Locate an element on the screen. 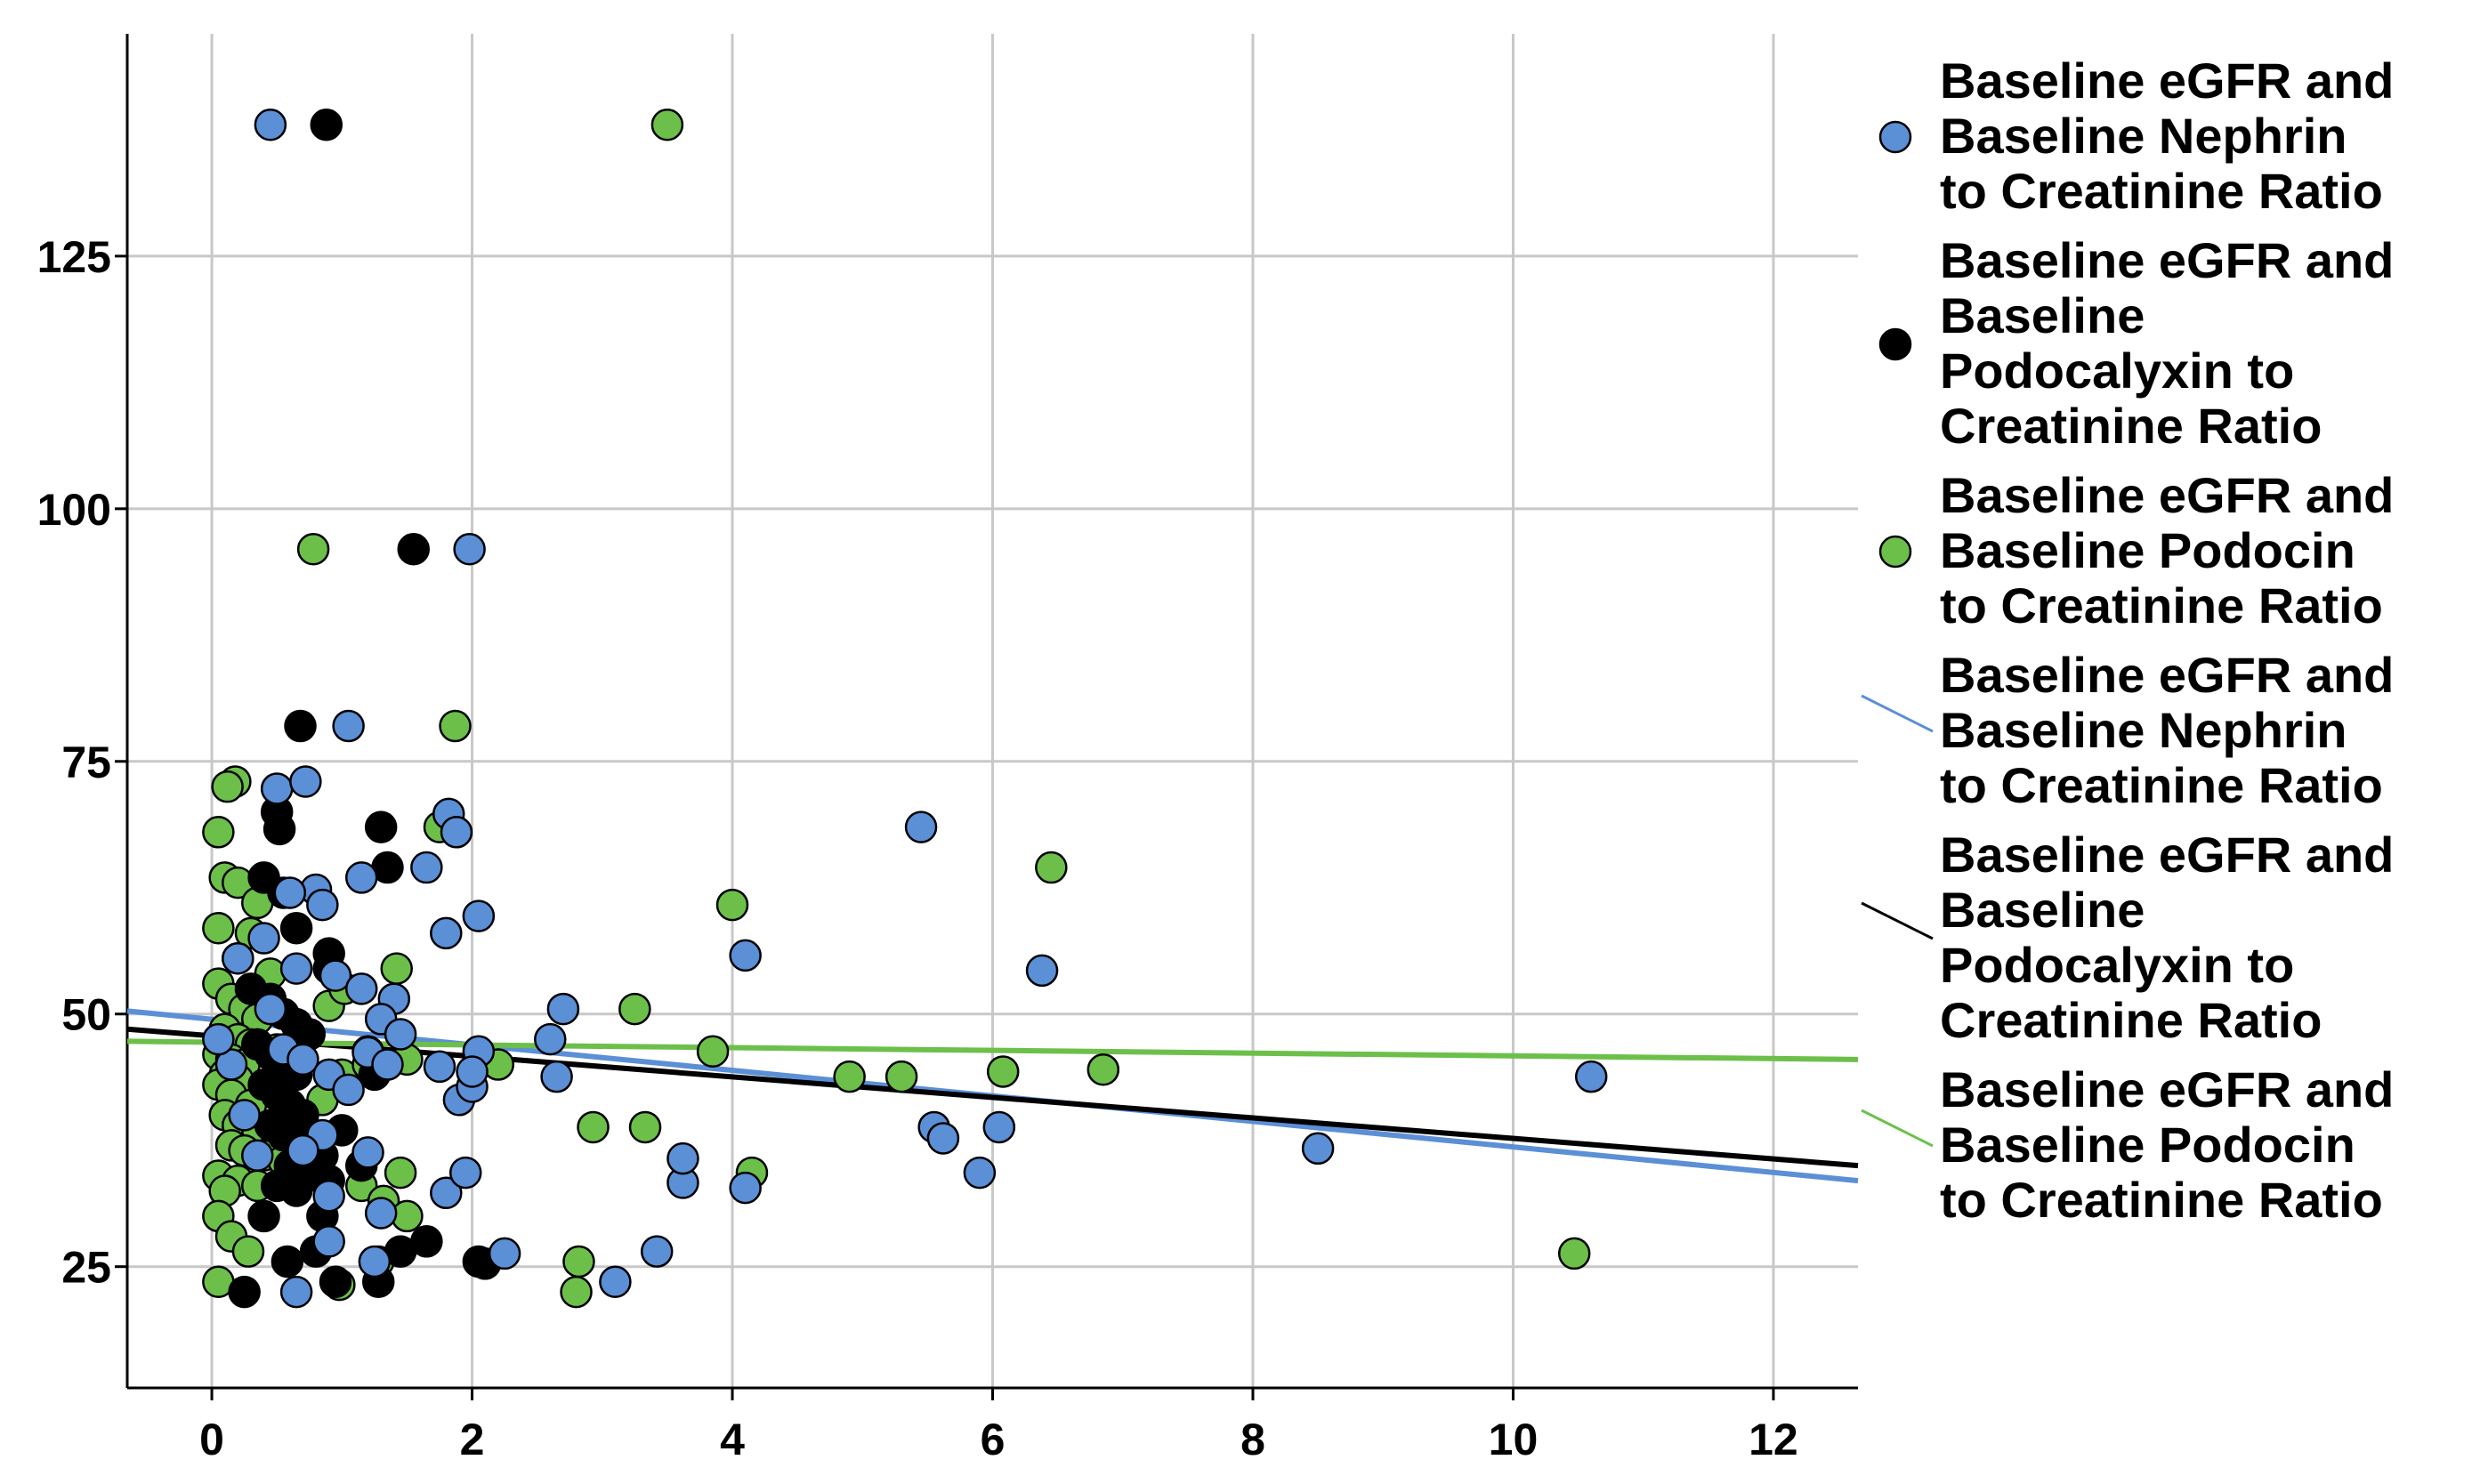 The width and height of the screenshot is (2488, 1484). x-tick-label: 12 is located at coordinates (1773, 1439).